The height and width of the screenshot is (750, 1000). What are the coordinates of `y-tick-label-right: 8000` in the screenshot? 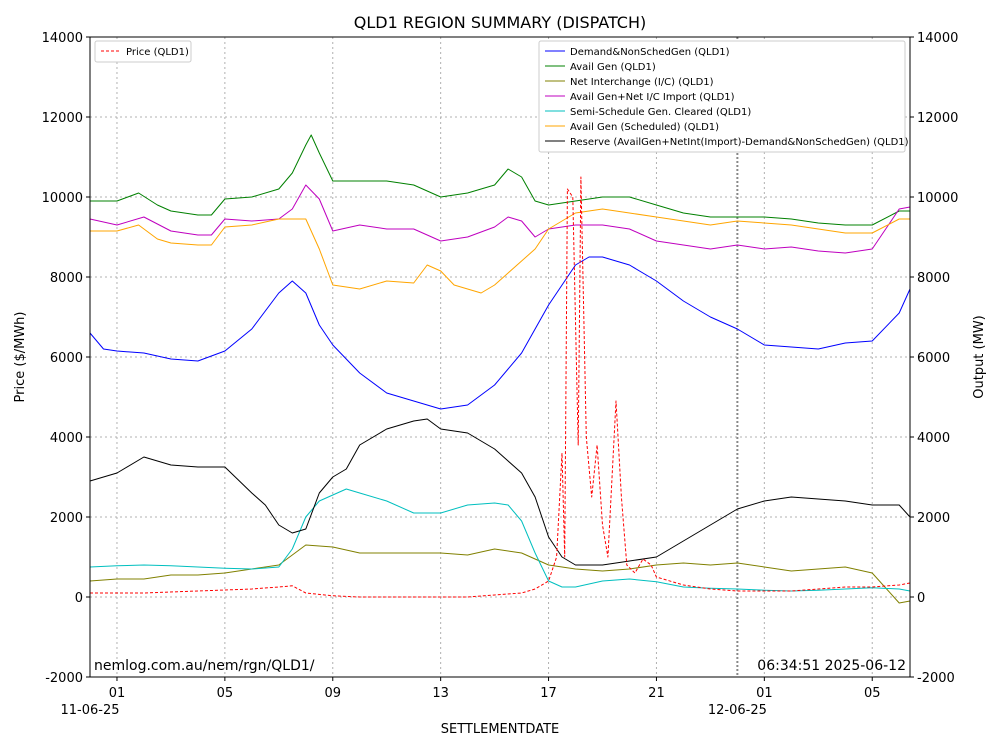 It's located at (933, 278).